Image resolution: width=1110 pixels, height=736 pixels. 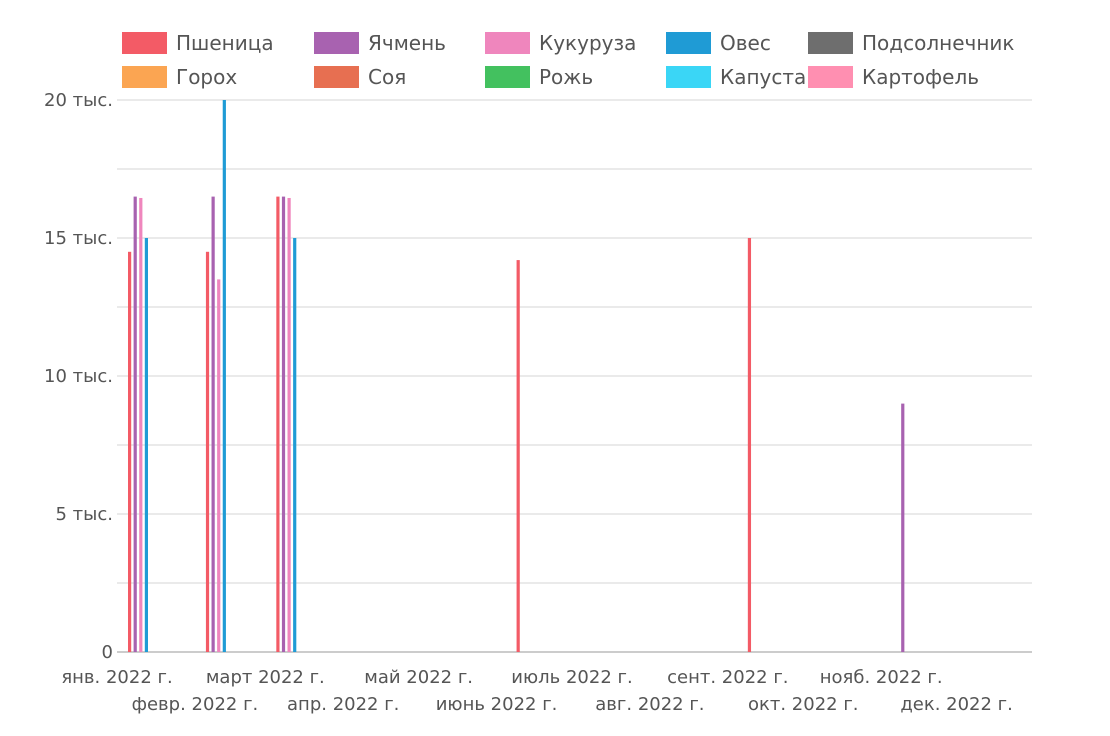 I want to click on x-tick-label: июль 2022 г., so click(x=571, y=677).